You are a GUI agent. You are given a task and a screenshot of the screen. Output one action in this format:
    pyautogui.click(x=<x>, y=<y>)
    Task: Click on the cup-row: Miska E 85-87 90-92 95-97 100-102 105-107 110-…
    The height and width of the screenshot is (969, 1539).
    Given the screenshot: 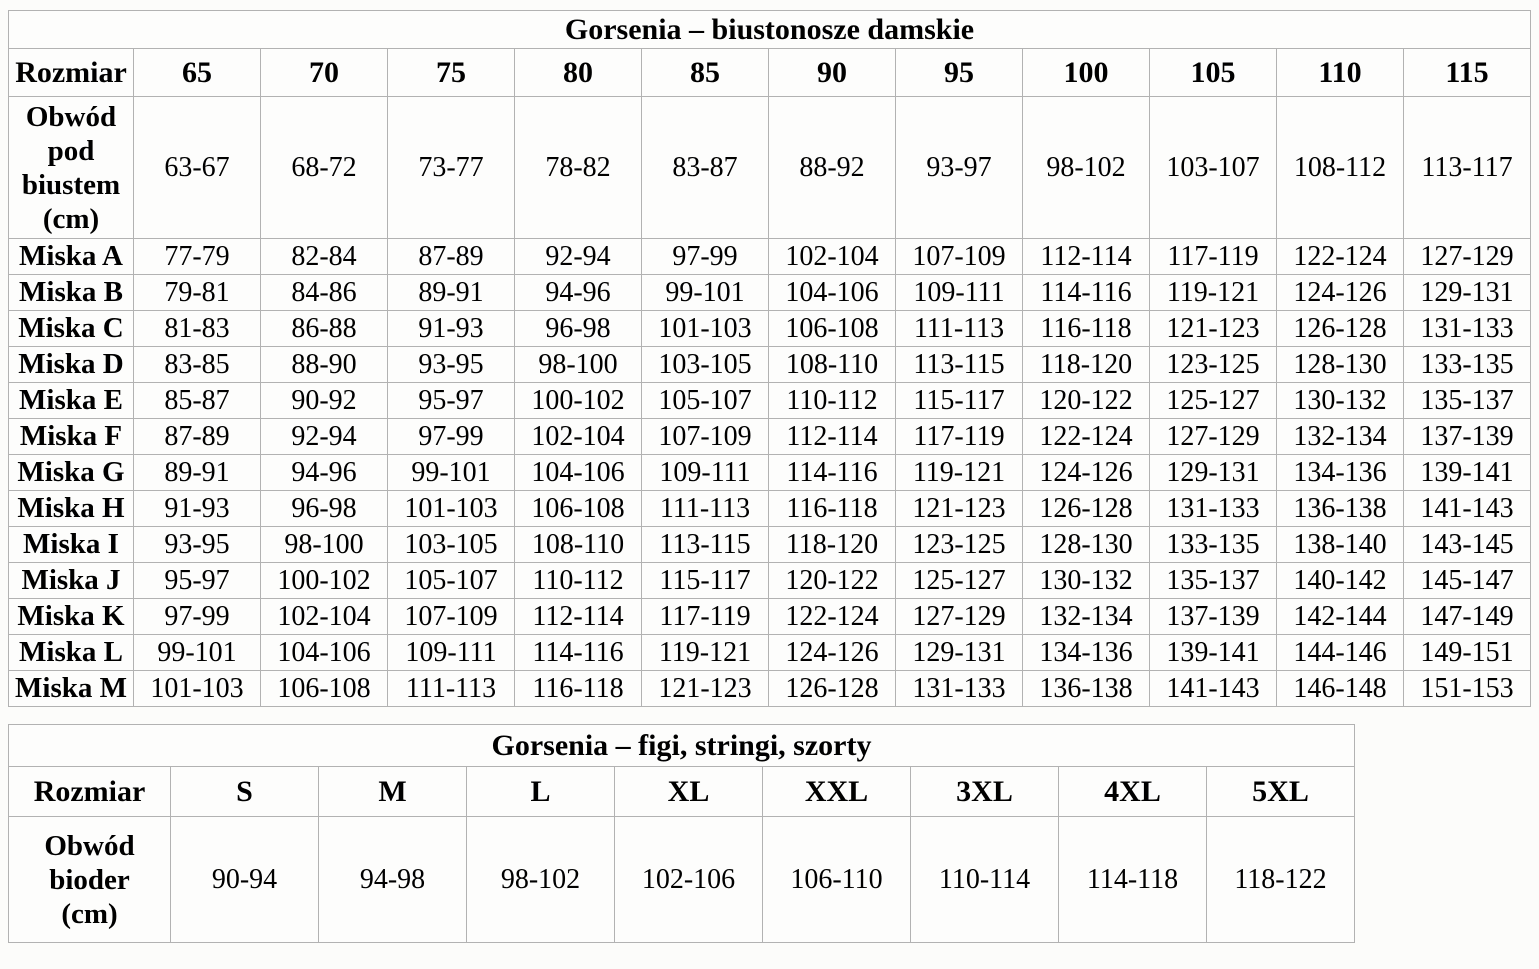 What is the action you would take?
    pyautogui.click(x=769, y=400)
    